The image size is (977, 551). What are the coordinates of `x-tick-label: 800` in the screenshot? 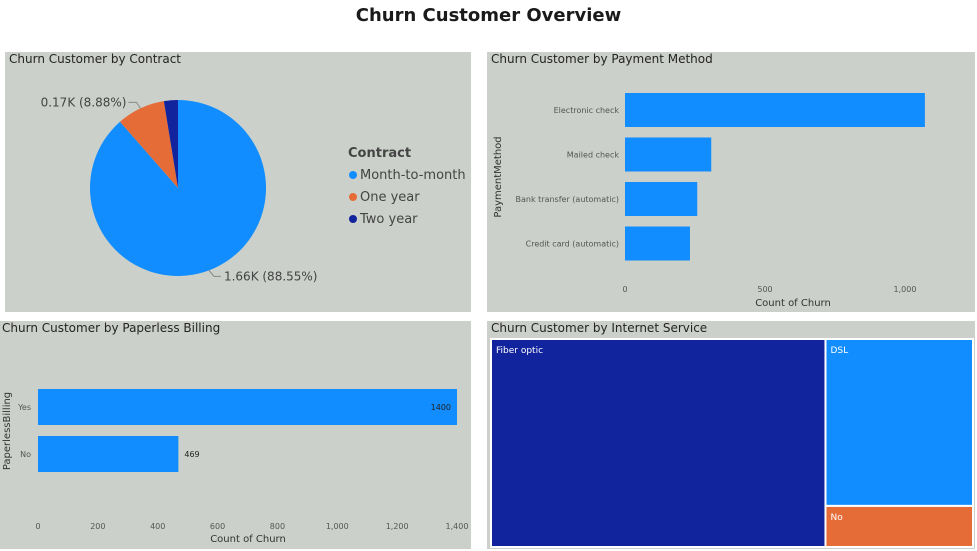 It's located at (277, 526).